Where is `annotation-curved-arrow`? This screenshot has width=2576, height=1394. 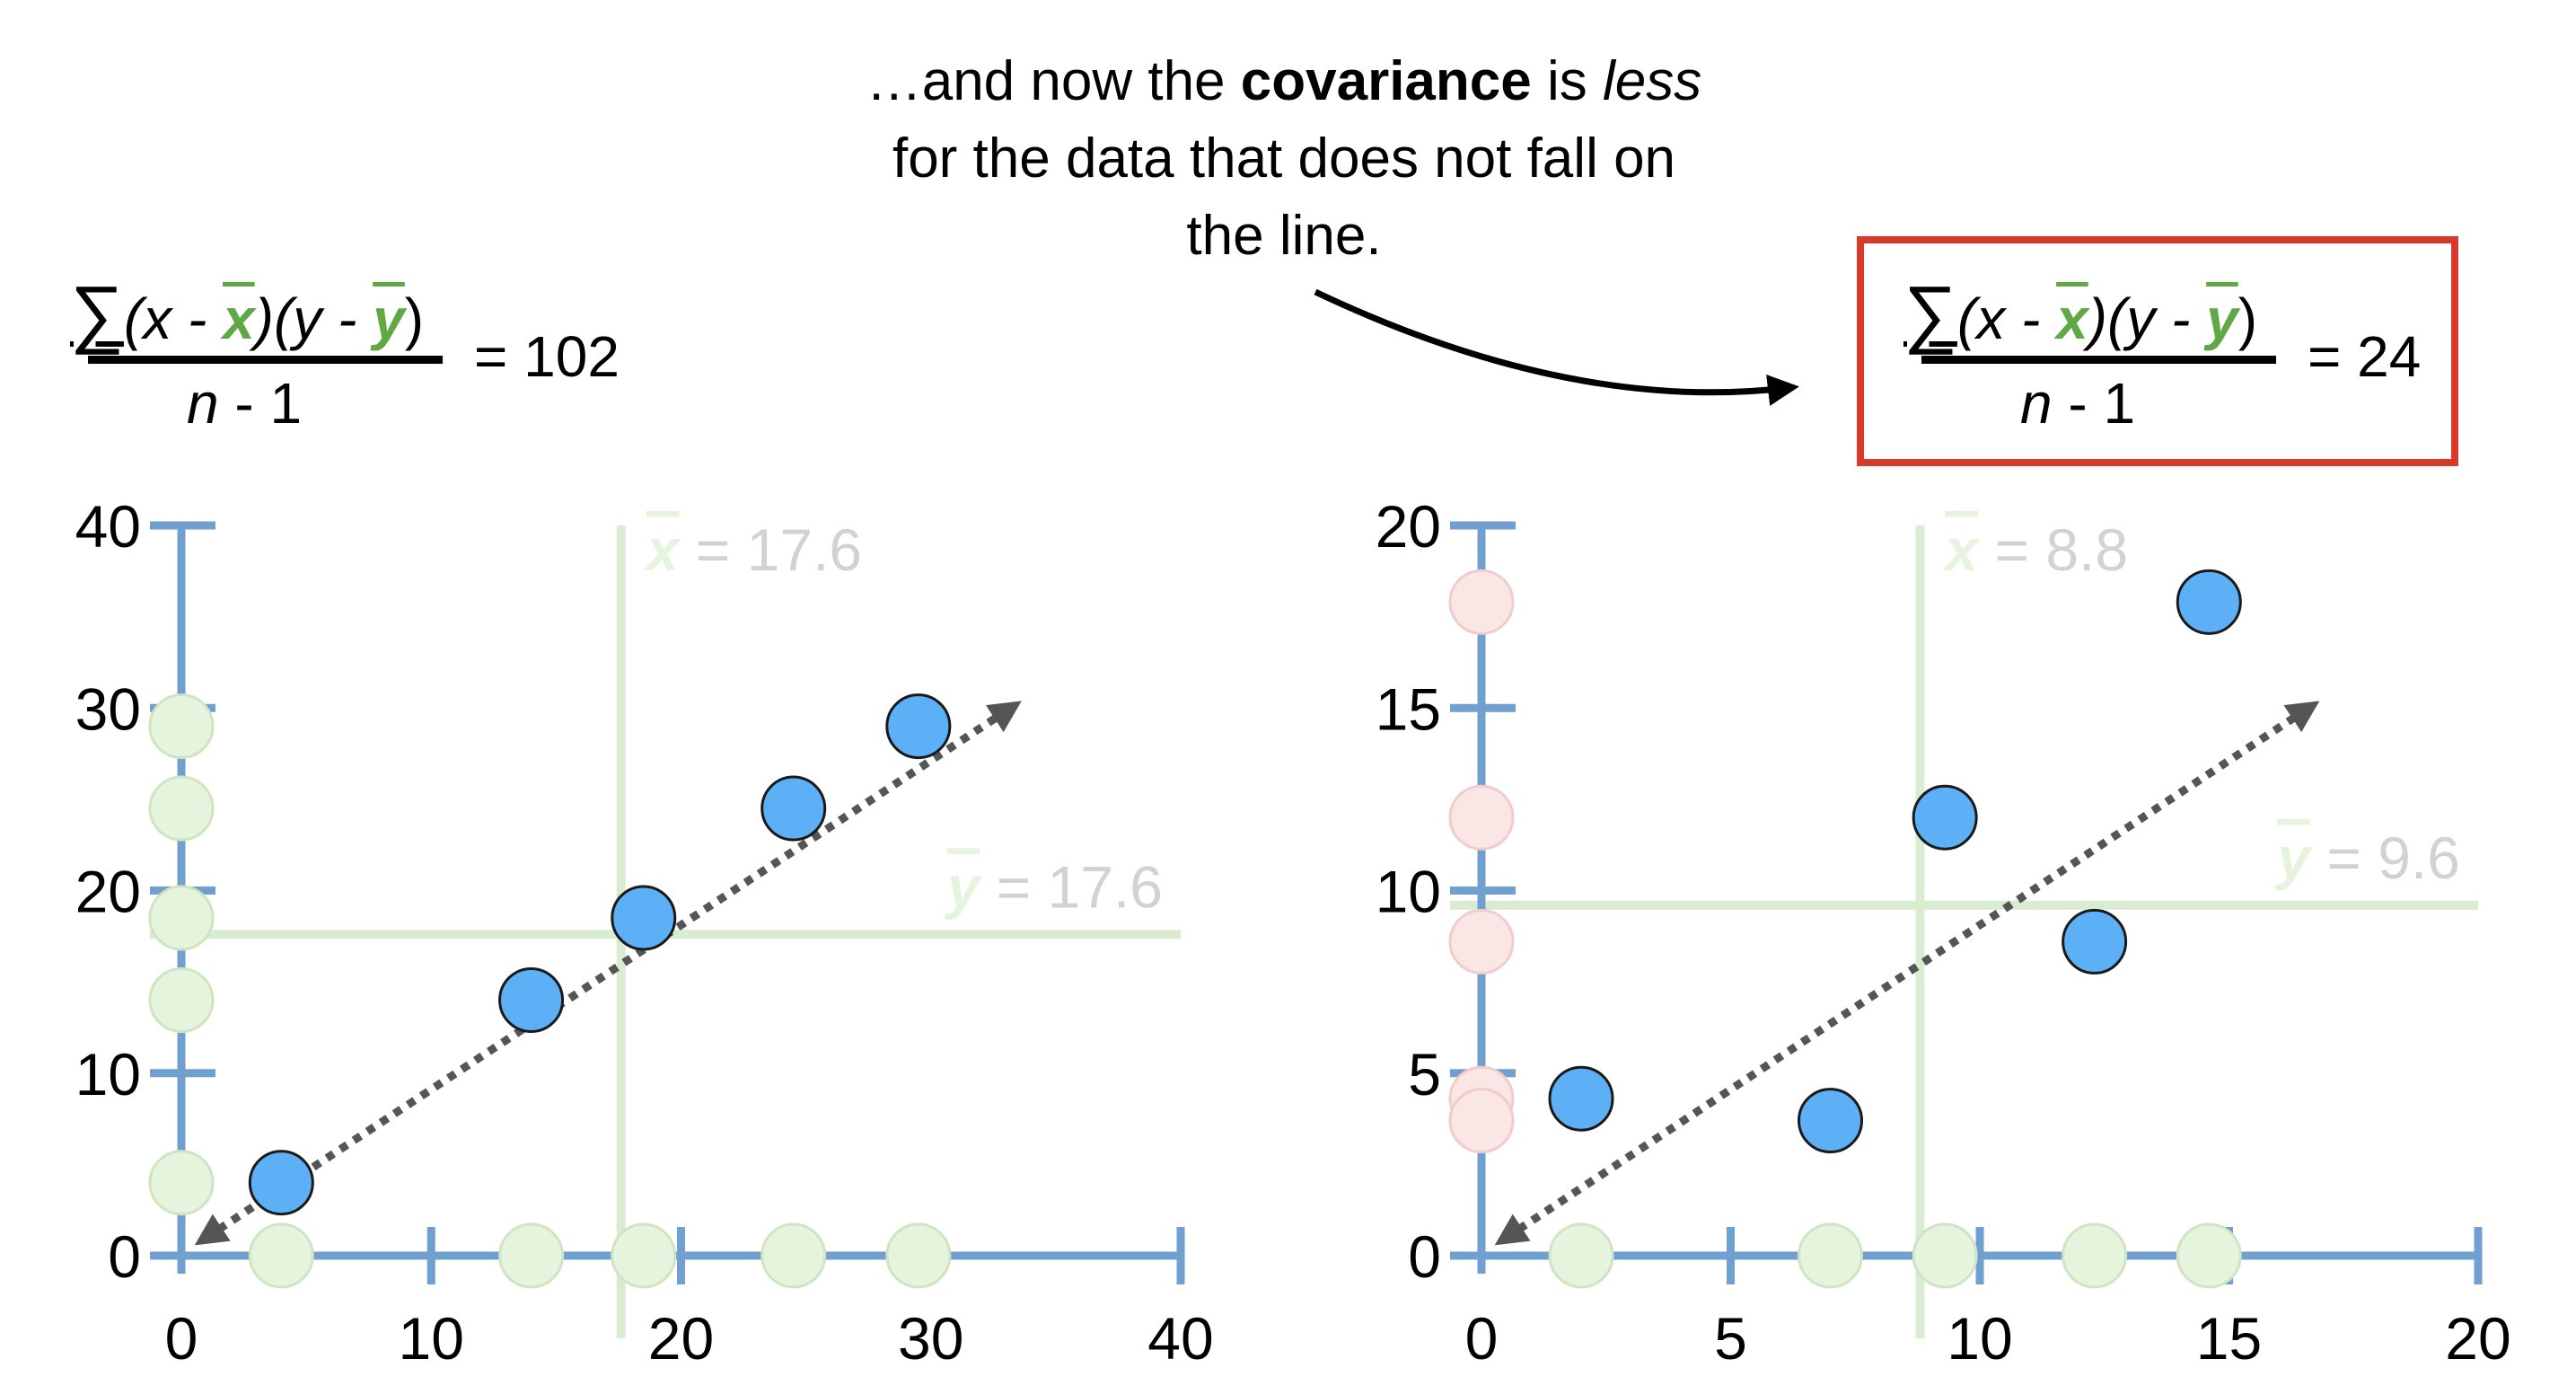
annotation-curved-arrow is located at coordinates (1556, 347).